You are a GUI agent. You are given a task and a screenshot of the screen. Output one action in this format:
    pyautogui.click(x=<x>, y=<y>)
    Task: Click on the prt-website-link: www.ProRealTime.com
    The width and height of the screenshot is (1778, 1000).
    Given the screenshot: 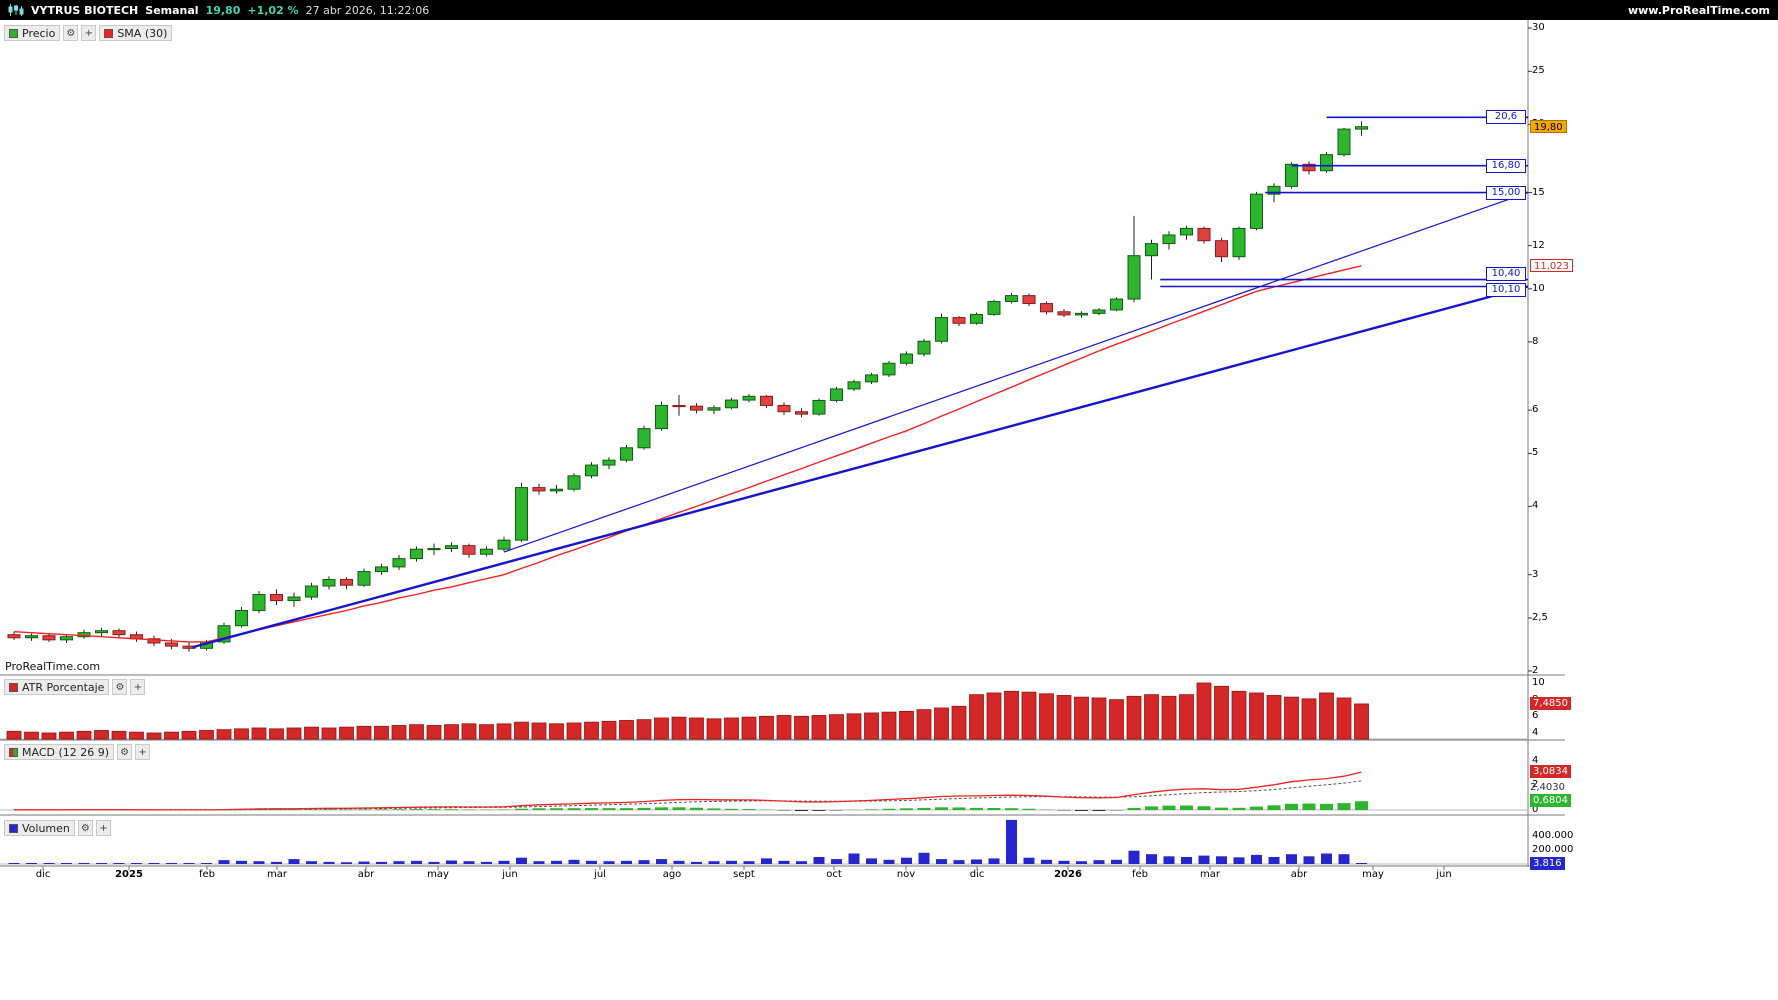 What is the action you would take?
    pyautogui.click(x=1698, y=10)
    